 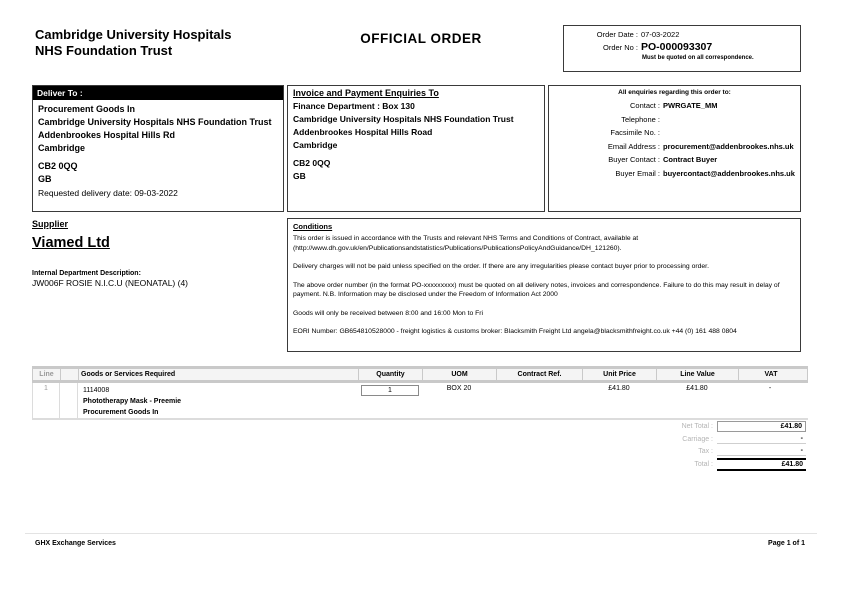 I want to click on total-row-tax: Tax : -, so click(x=732, y=451).